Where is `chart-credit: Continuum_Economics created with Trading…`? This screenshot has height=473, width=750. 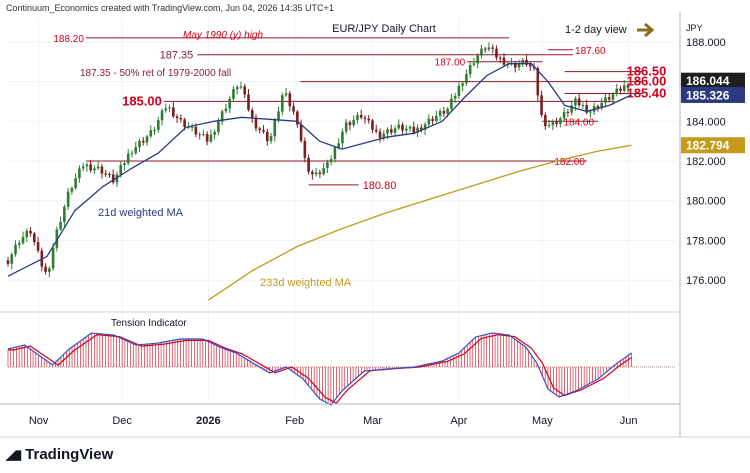 chart-credit: Continuum_Economics created with Trading… is located at coordinates (170, 8).